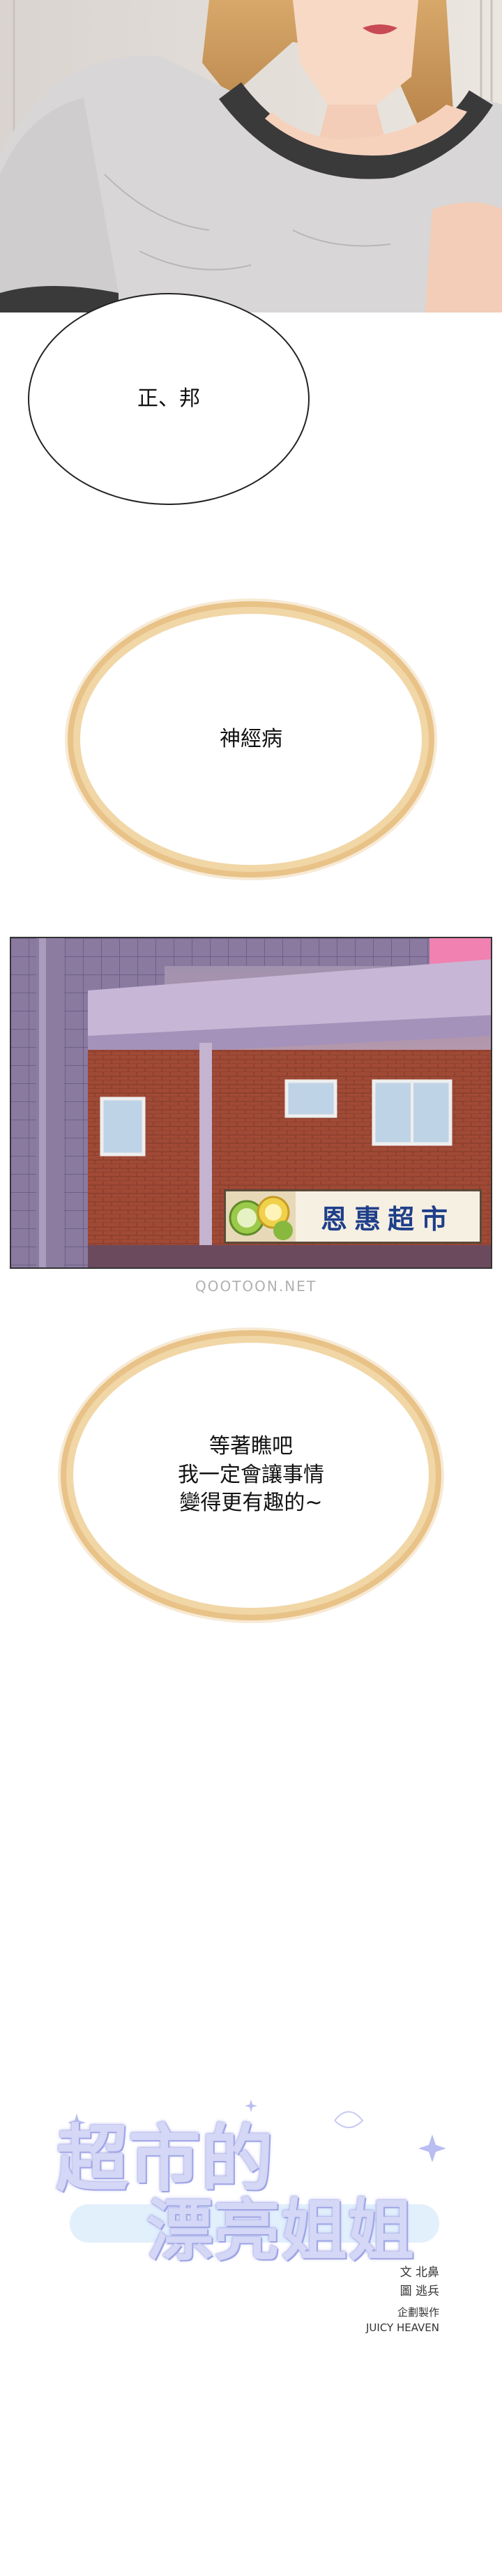  I want to click on panel-character-art, so click(251, 156).